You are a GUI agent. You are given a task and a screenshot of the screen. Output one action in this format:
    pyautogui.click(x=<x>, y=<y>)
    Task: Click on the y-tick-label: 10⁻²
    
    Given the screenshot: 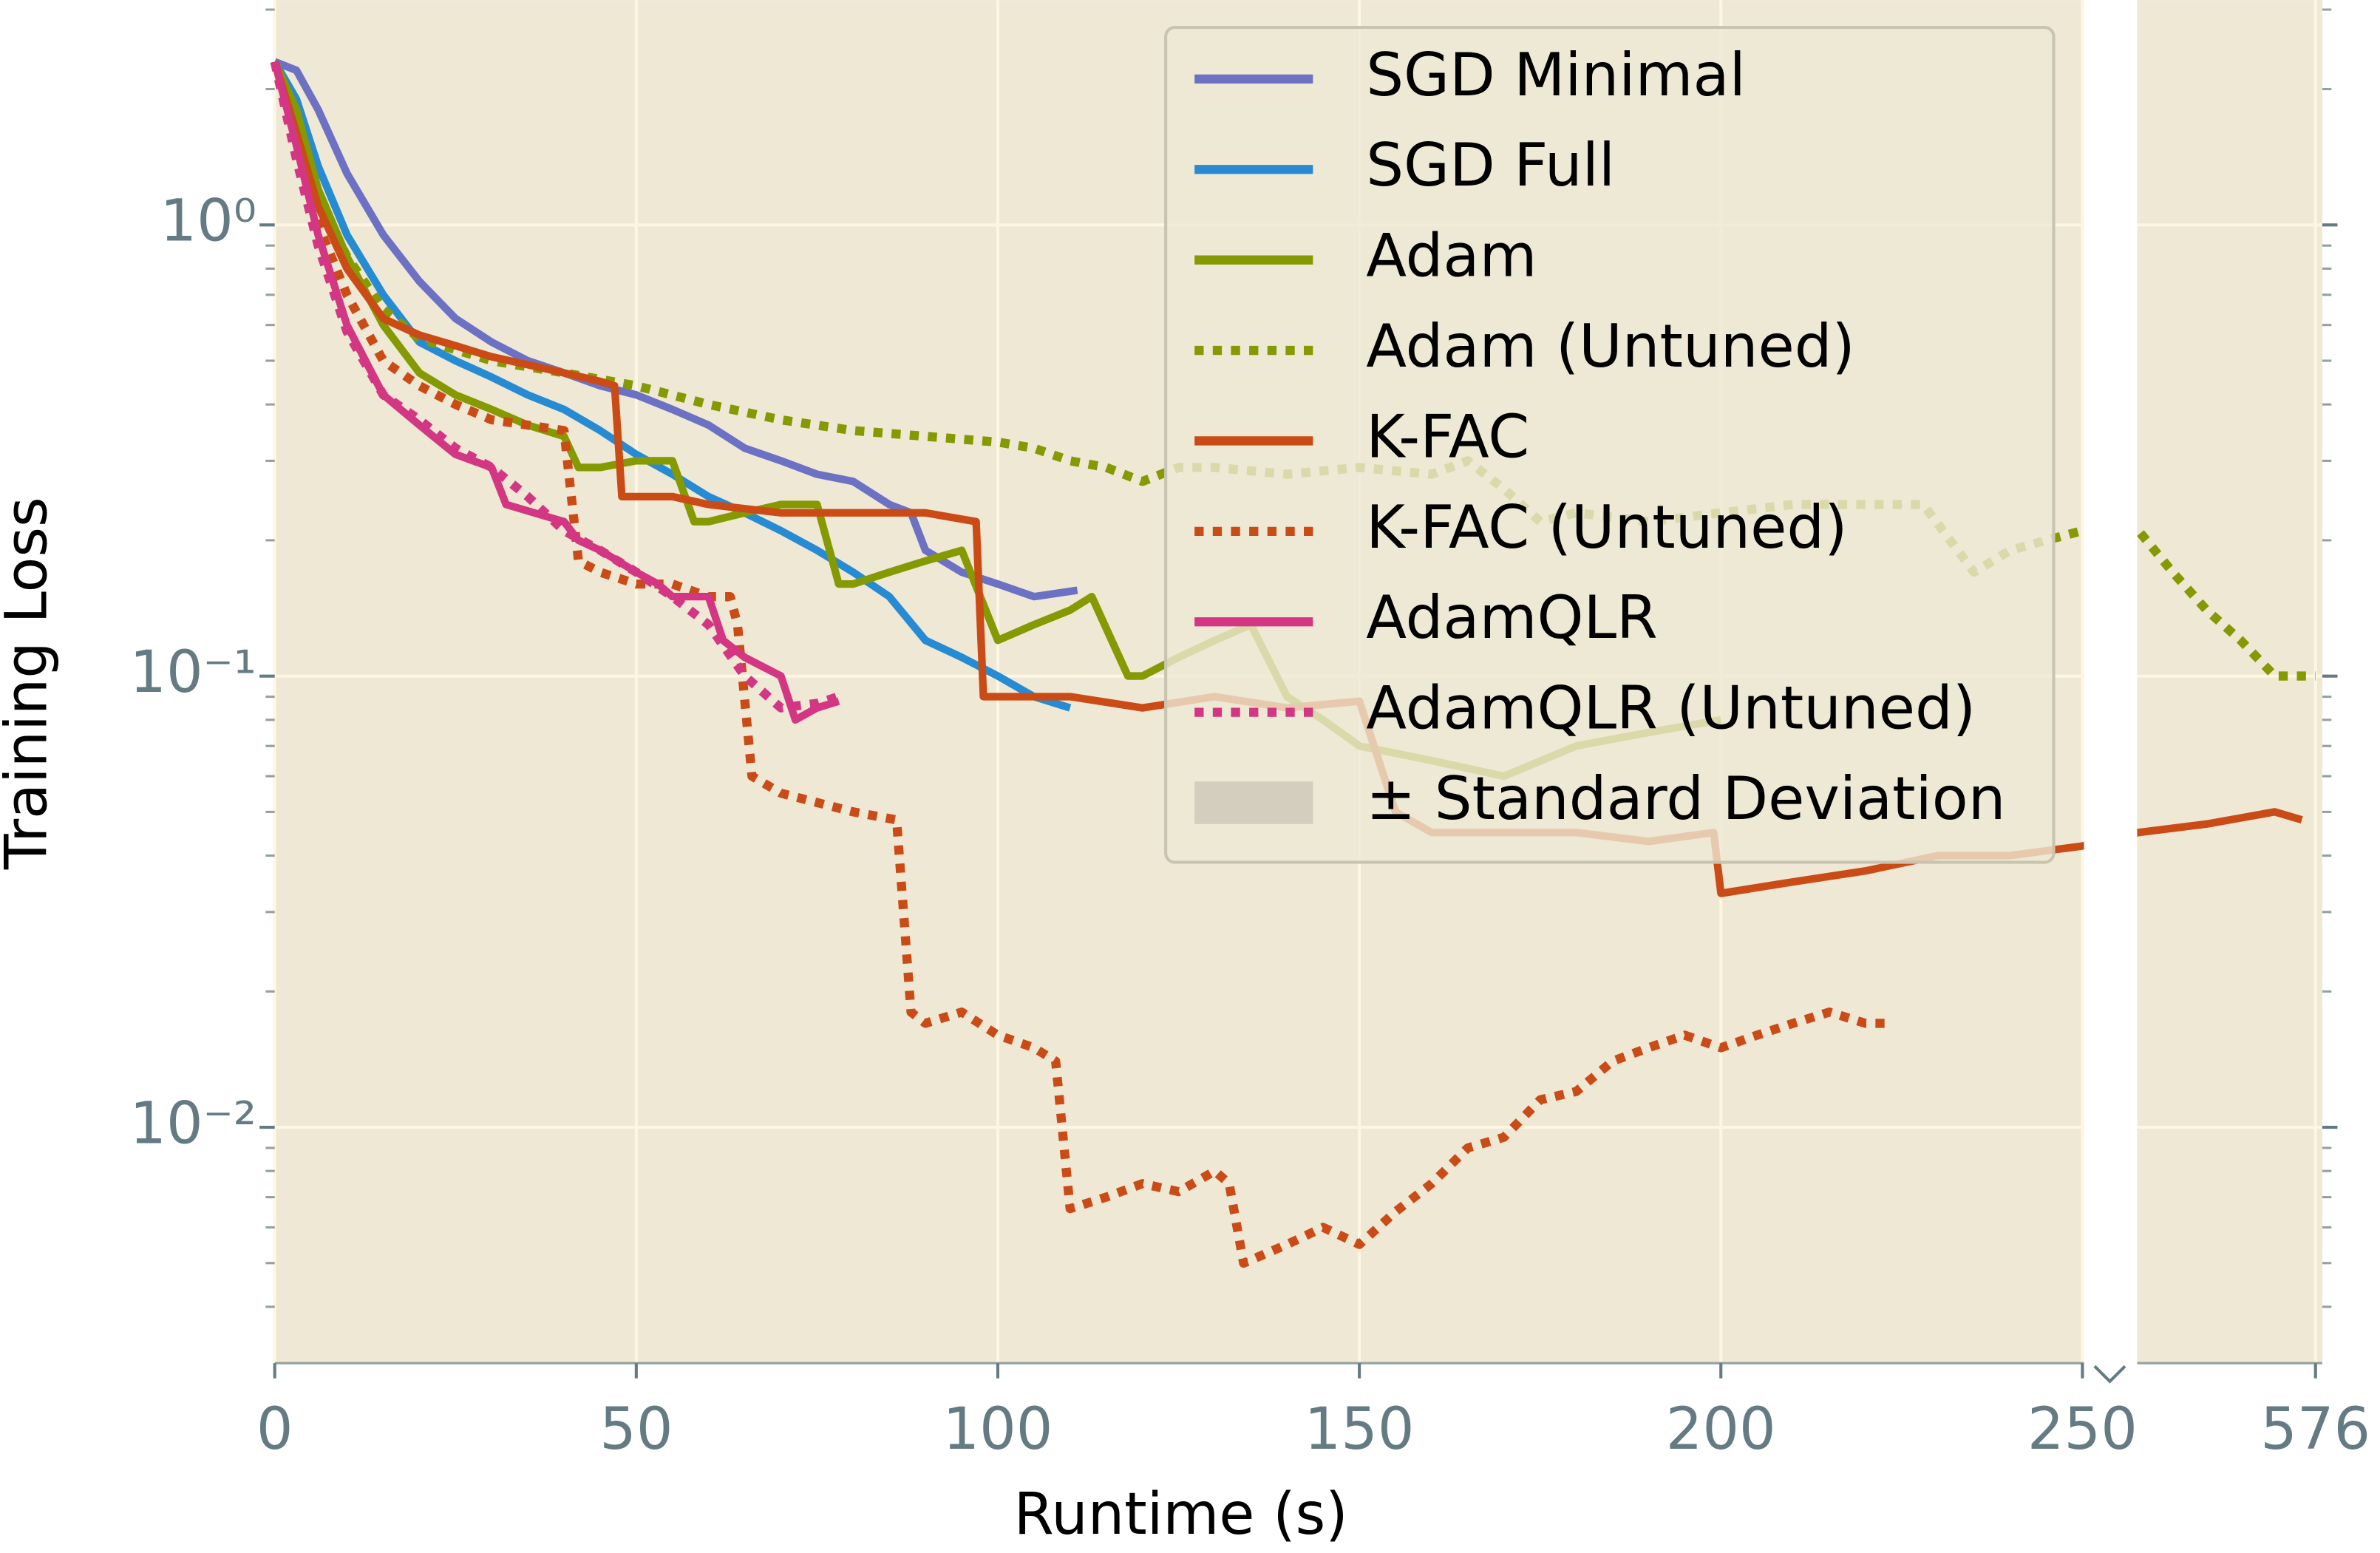 What is the action you would take?
    pyautogui.click(x=192, y=1124)
    